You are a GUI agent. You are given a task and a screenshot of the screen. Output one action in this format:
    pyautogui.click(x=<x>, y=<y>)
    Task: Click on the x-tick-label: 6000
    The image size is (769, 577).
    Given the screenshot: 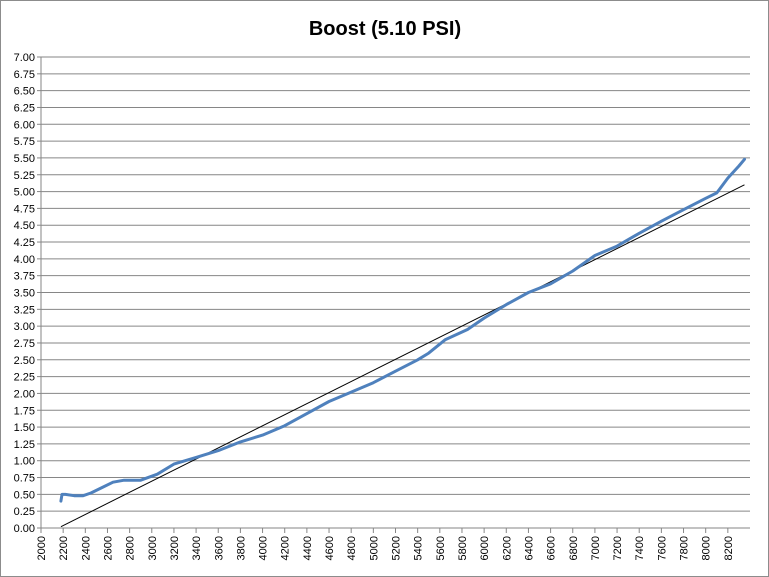 What is the action you would take?
    pyautogui.click(x=485, y=548)
    